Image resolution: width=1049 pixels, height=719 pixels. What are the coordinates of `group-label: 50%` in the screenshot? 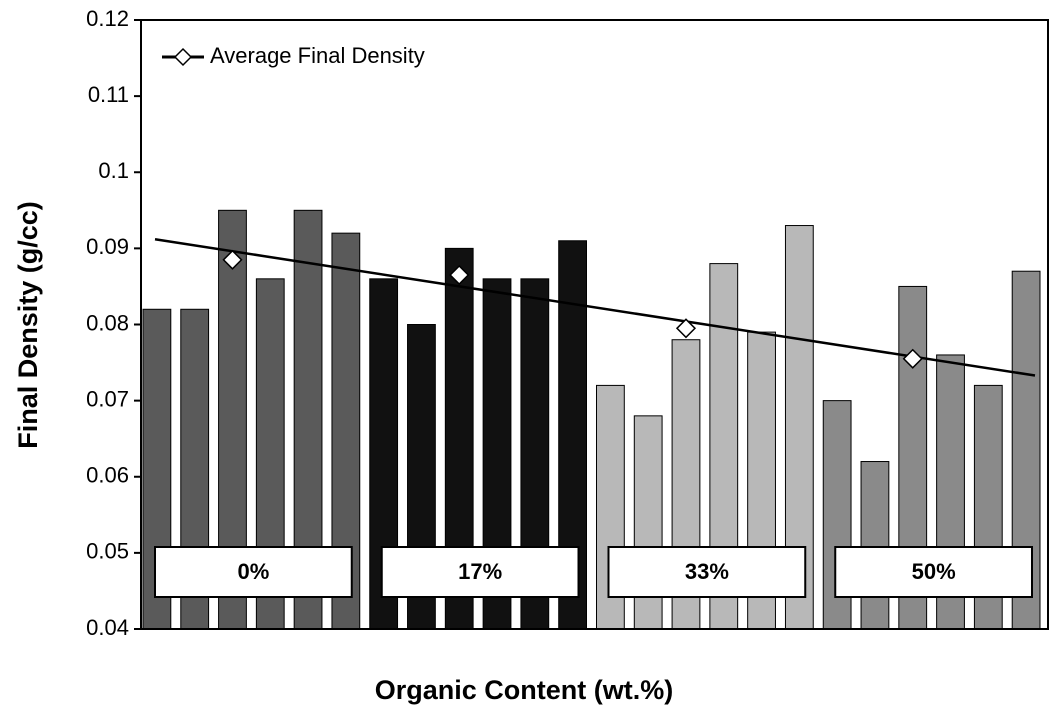 It's located at (934, 571).